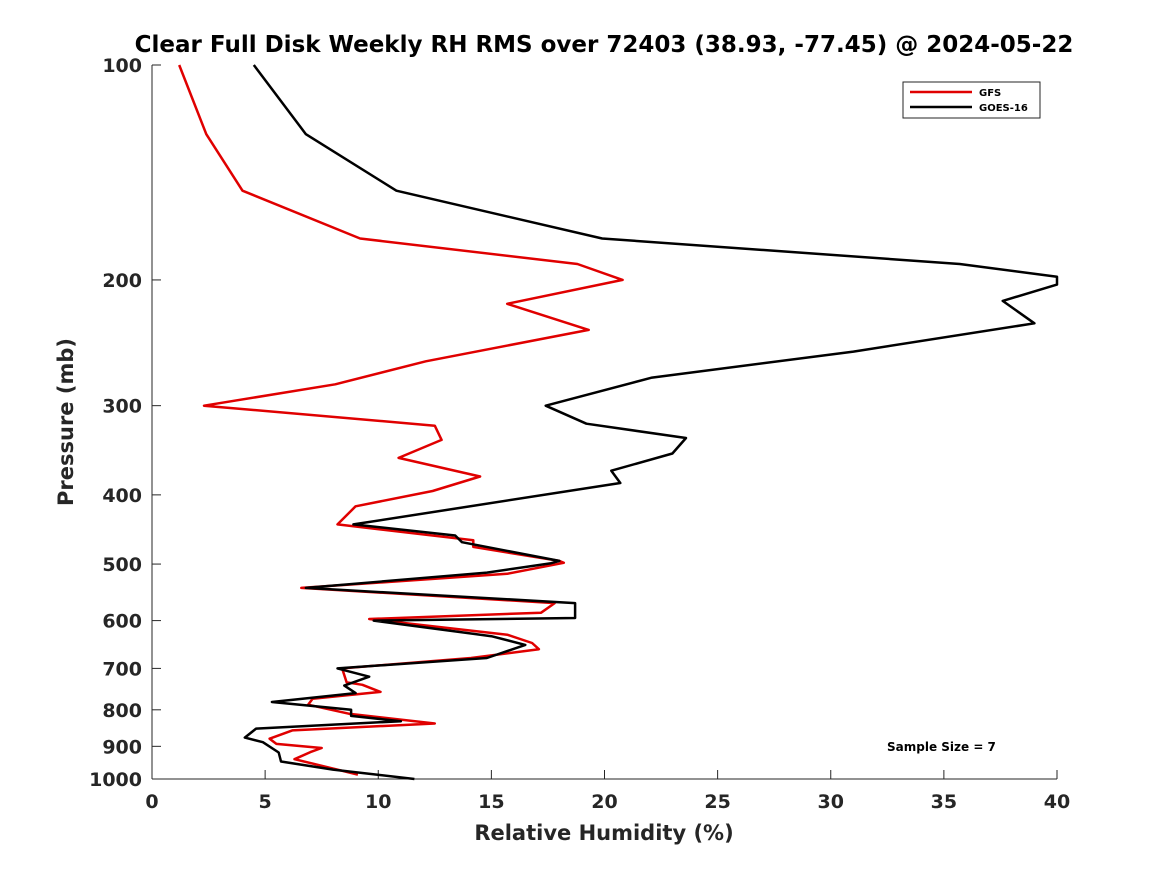  Describe the element at coordinates (603, 833) in the screenshot. I see `x-axis-title: Relative Humidity (%)` at that location.